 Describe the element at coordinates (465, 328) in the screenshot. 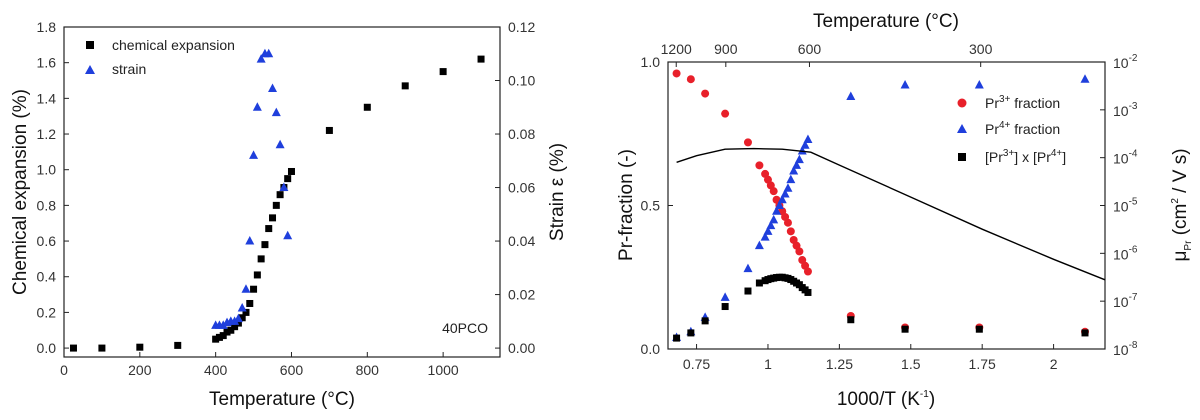

I see `sample-annotation: 40PCO` at that location.